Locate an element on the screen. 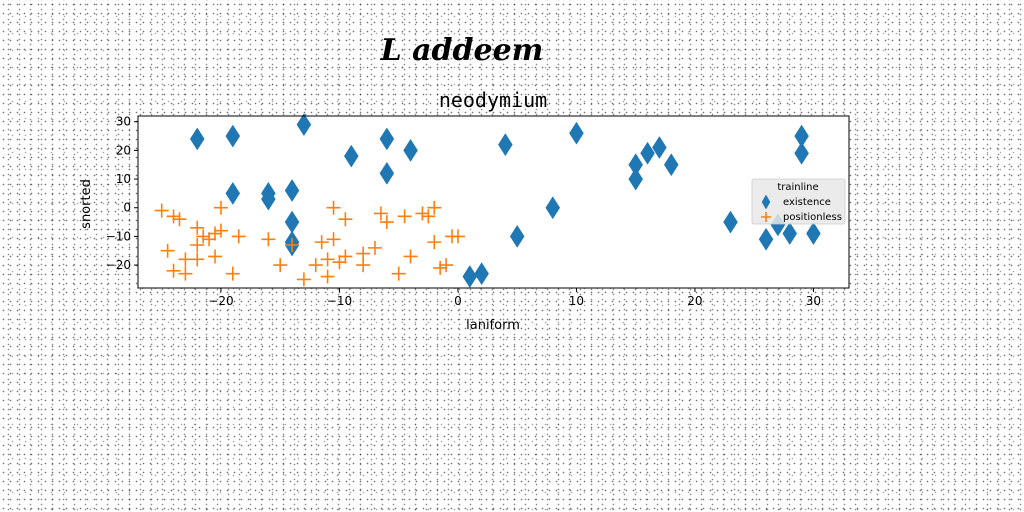  x-tick-label: 20 is located at coordinates (694, 301).